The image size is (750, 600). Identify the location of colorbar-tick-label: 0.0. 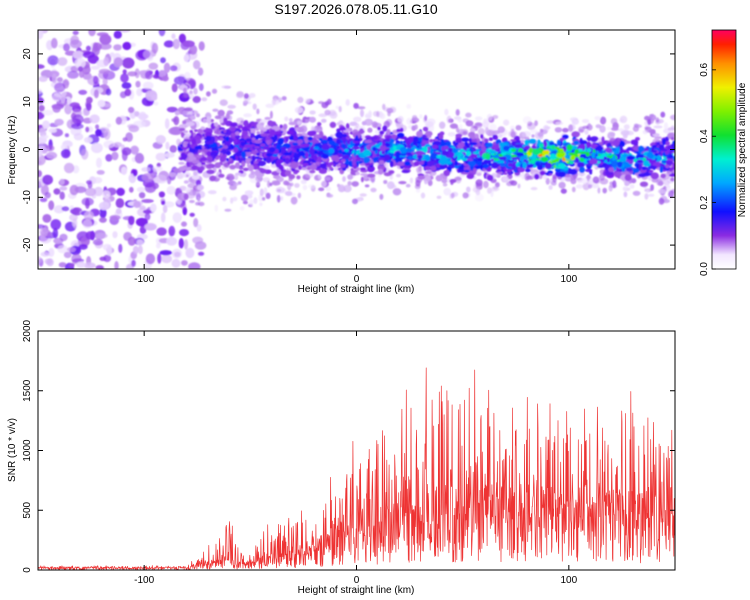
(704, 269).